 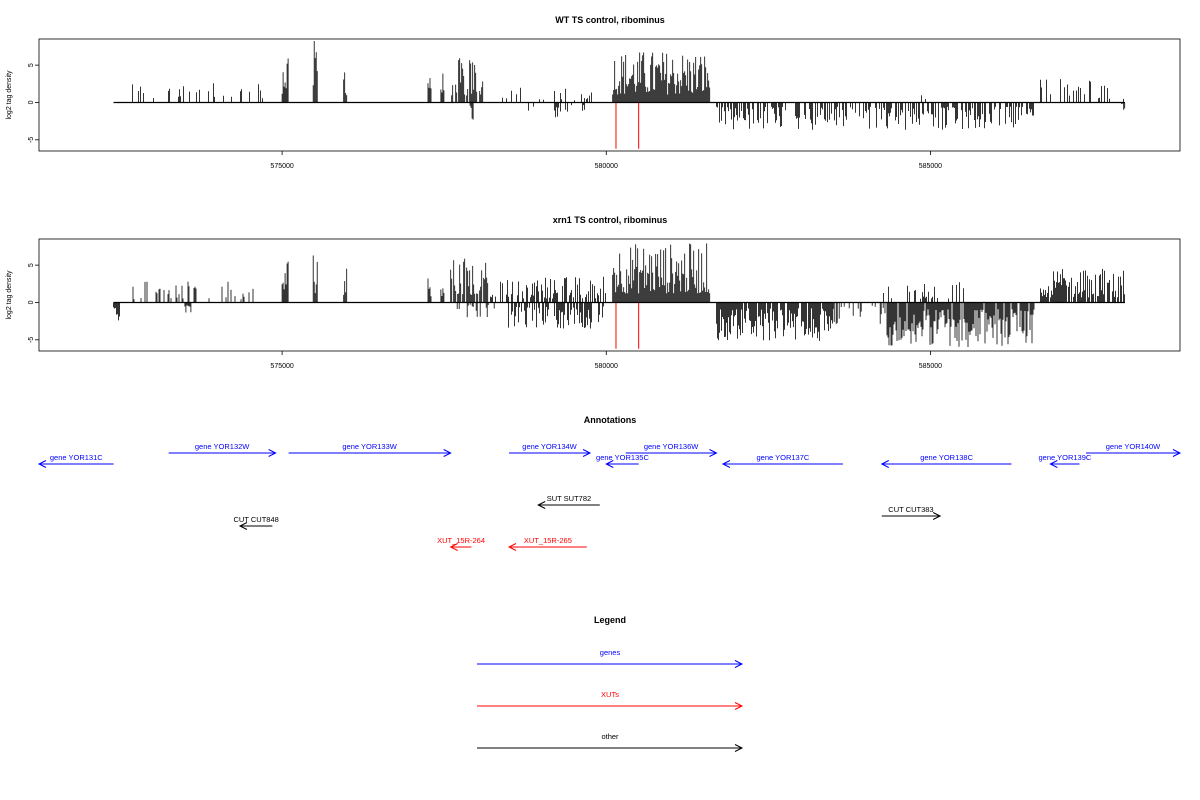 I want to click on annotation-feature: gene YOR136W, so click(x=671, y=449).